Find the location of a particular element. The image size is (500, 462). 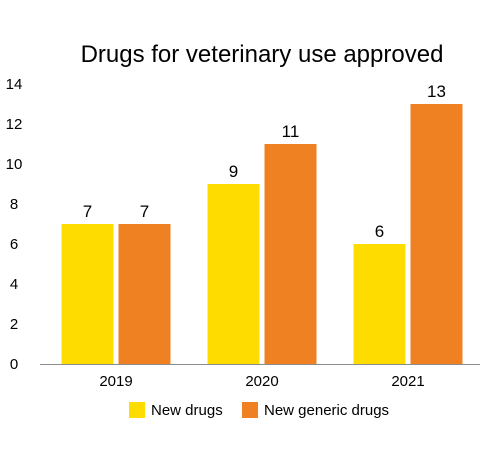

x-axis: 2019 2020 2021 is located at coordinates (261, 381).